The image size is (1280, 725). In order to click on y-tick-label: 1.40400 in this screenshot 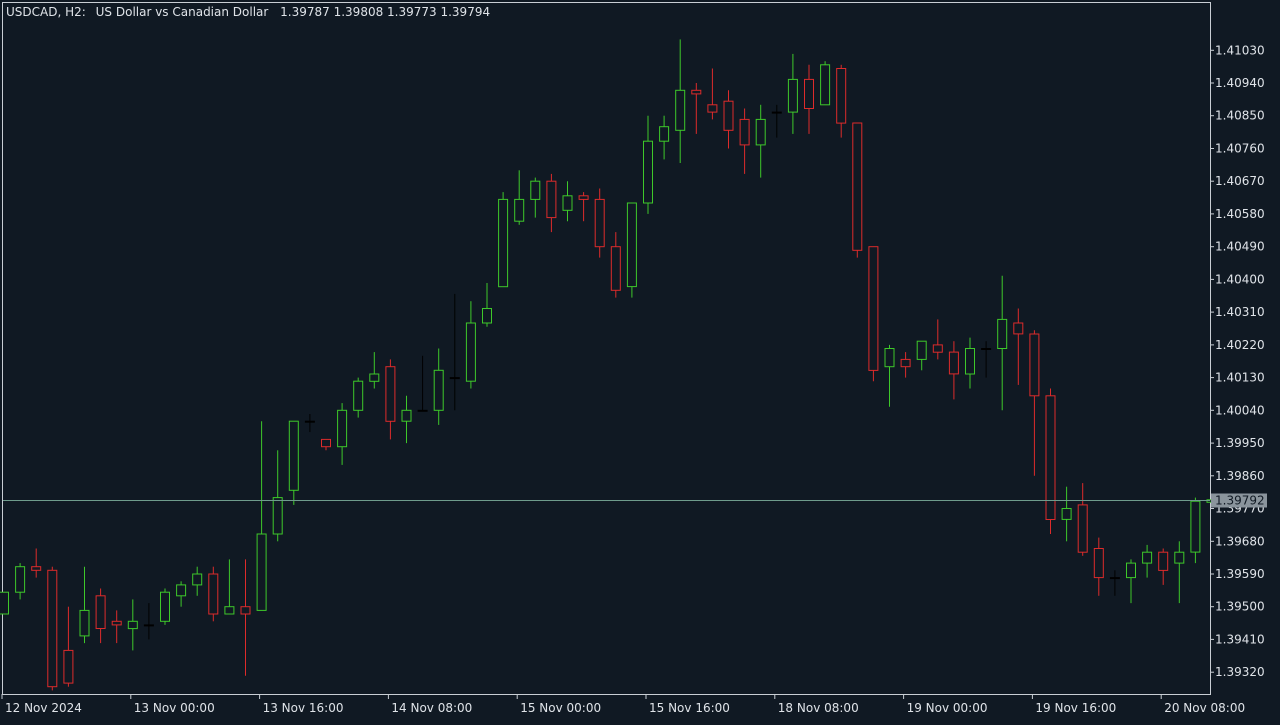, I will do `click(1240, 279)`.